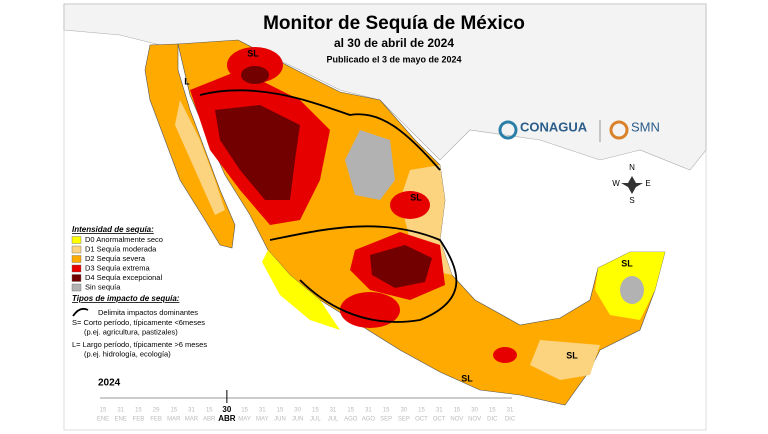 This screenshot has height=434, width=768. Describe the element at coordinates (505, 355) in the screenshot. I see `d3-oaxaca` at that location.